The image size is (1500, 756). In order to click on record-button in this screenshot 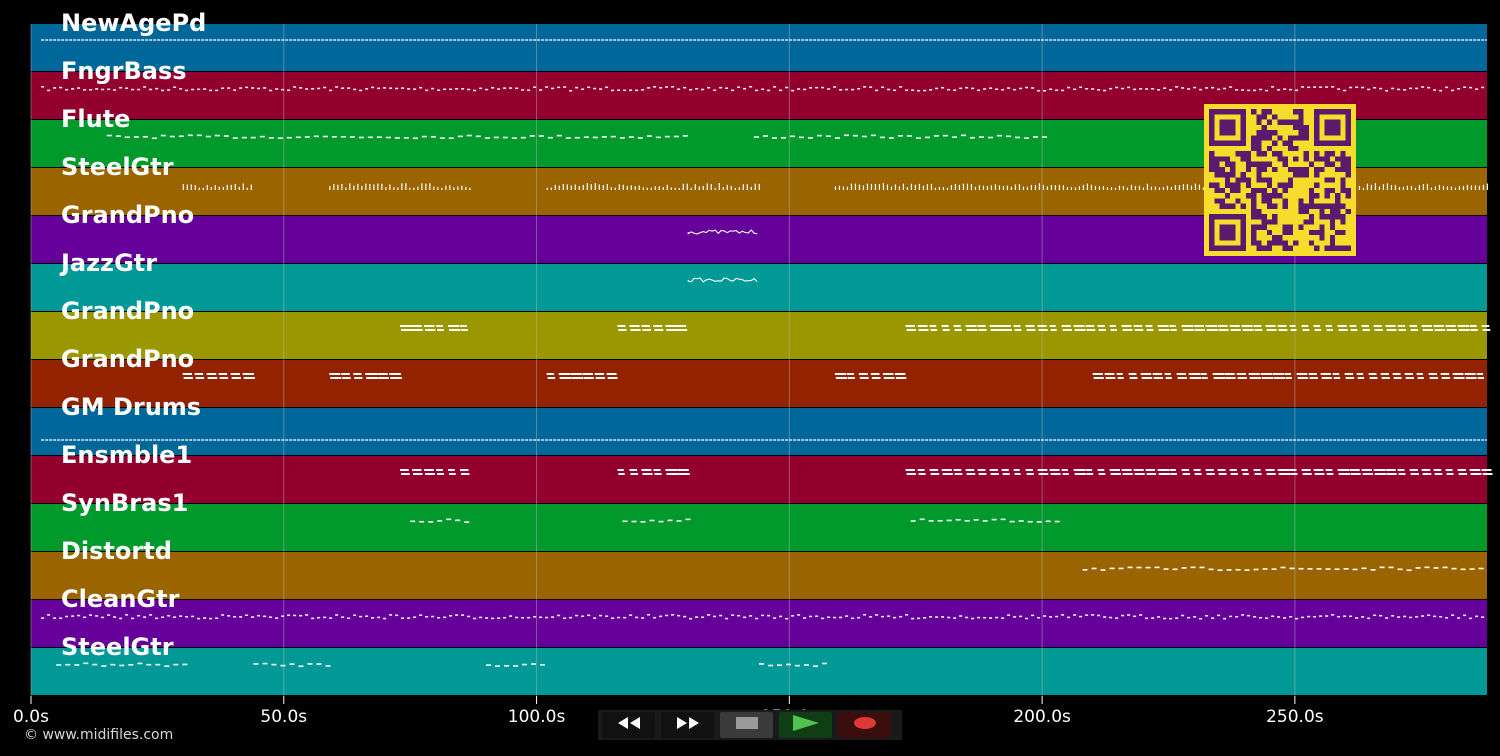, I will do `click(864, 725)`.